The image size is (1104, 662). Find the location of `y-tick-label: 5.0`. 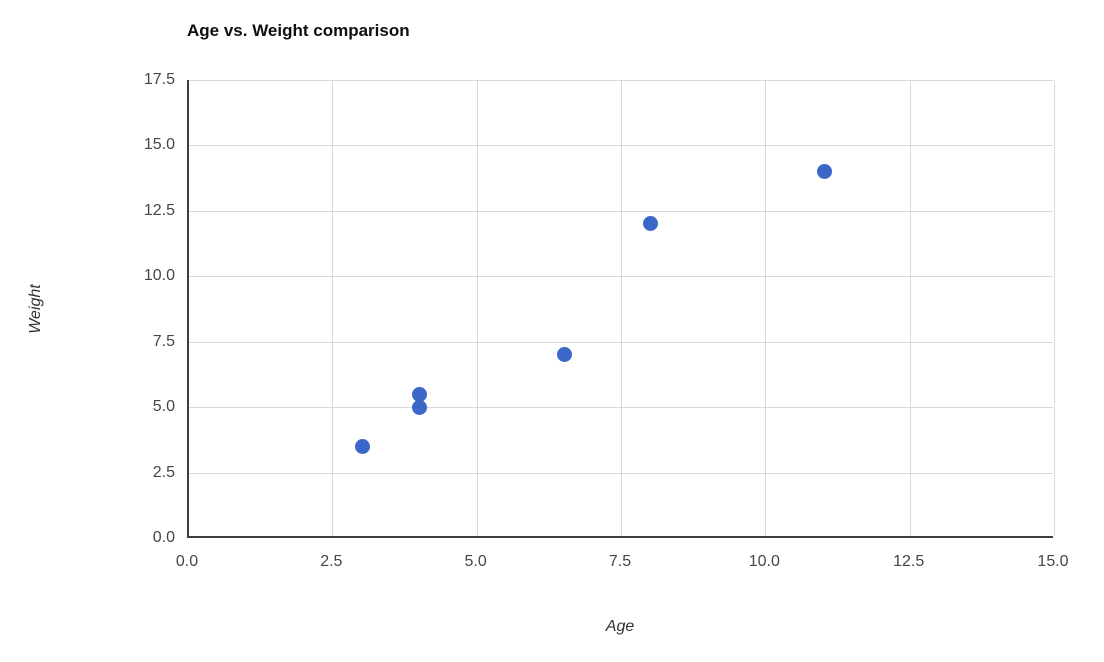

y-tick-label: 5.0 is located at coordinates (163, 407).